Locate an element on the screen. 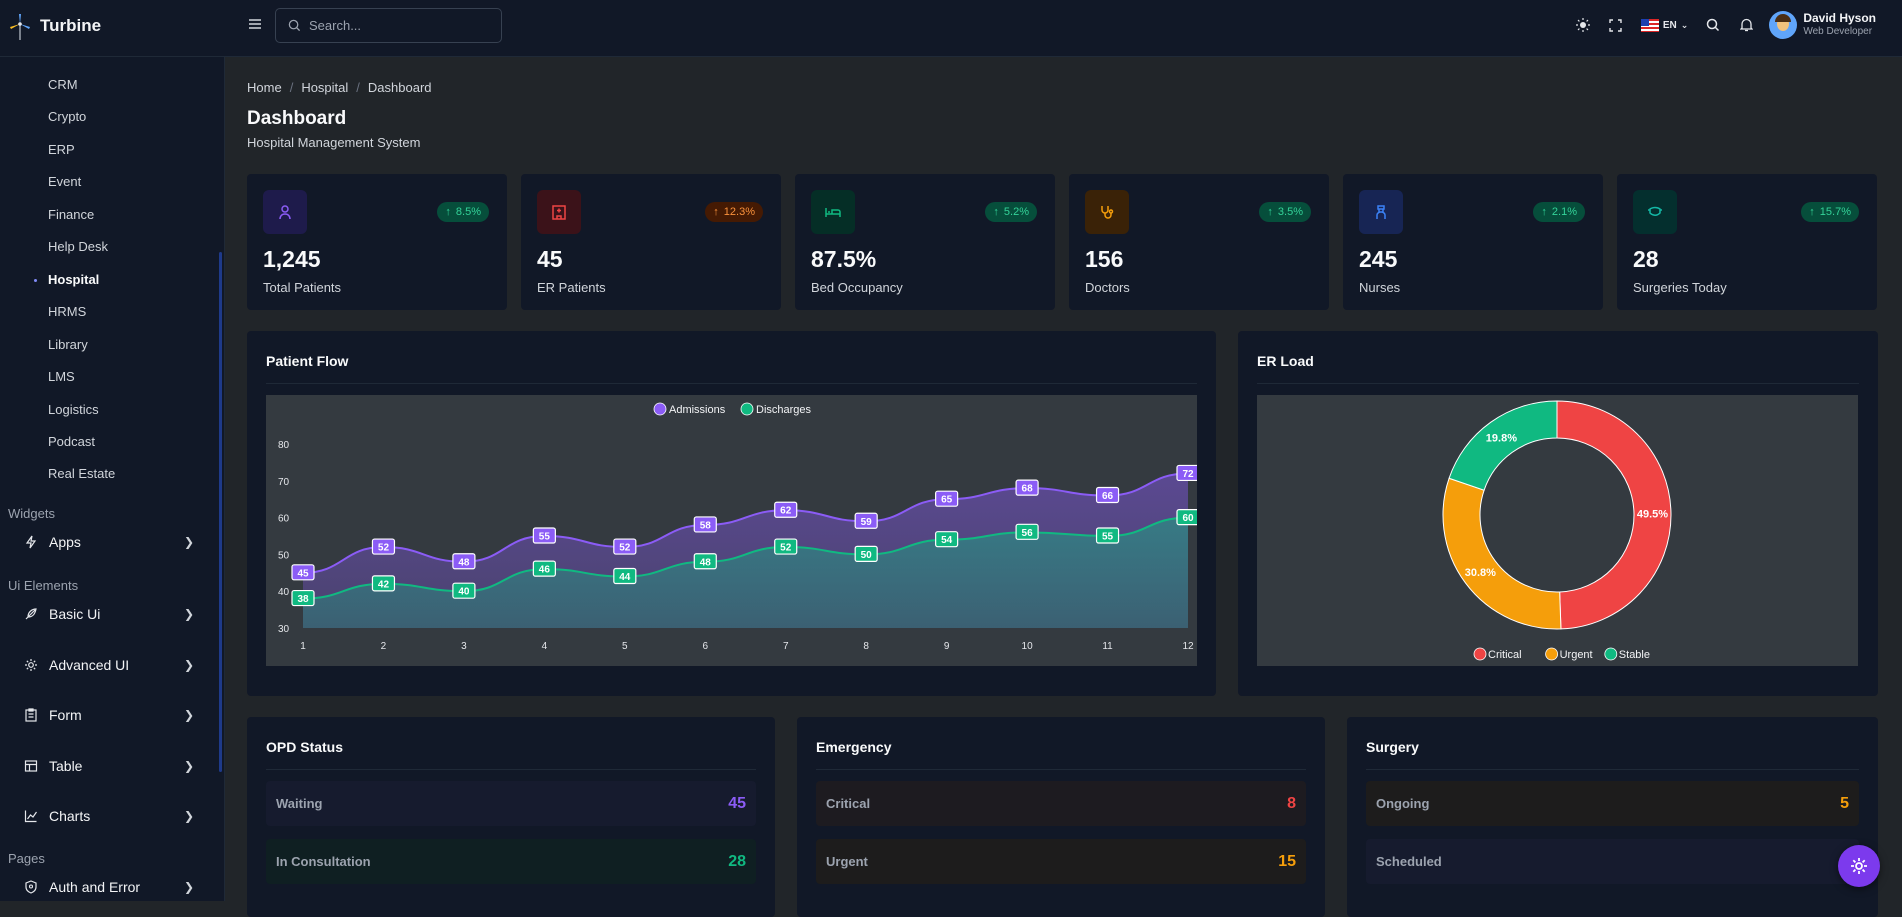  data-label: 40 is located at coordinates (464, 592).